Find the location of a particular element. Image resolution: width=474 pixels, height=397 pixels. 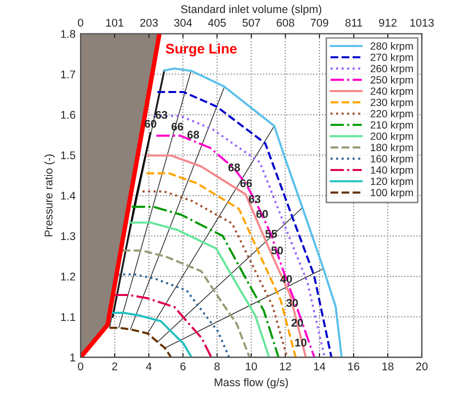

x2-tick-label: 405 is located at coordinates (217, 22).